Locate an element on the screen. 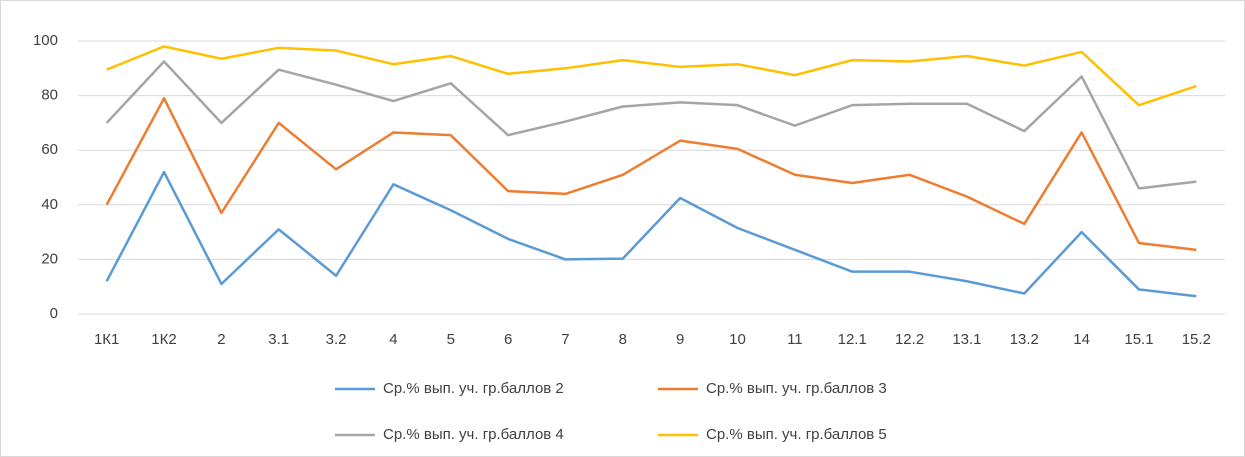  legend-label: Ср.% вып. уч. гр.баллов 4 is located at coordinates (473, 434).